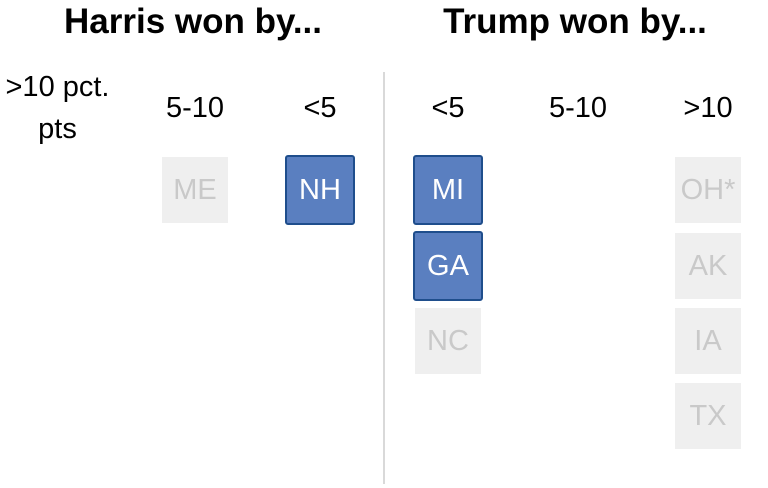 The height and width of the screenshot is (488, 768). I want to click on column-header-harris-5-10: 5-10, so click(195, 108).